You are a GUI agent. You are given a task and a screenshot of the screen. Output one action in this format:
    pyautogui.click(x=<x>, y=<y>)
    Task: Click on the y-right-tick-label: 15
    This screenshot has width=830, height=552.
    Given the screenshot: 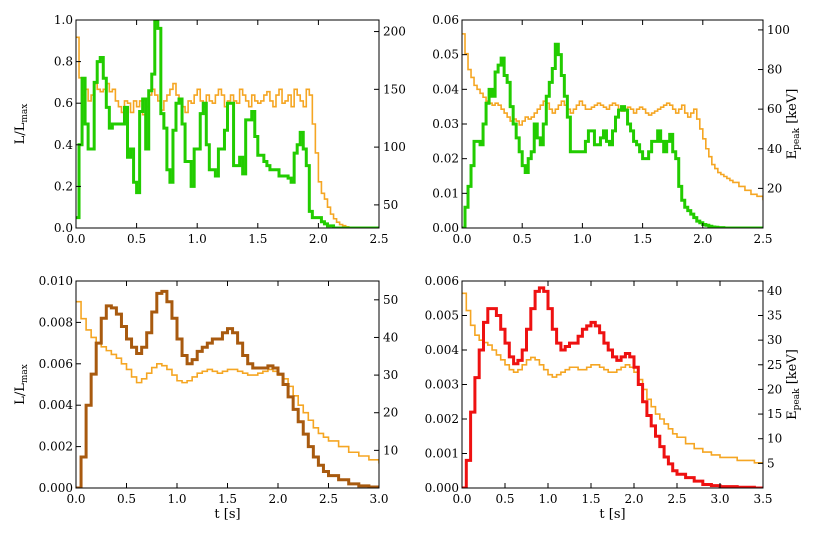 What is the action you would take?
    pyautogui.click(x=774, y=414)
    